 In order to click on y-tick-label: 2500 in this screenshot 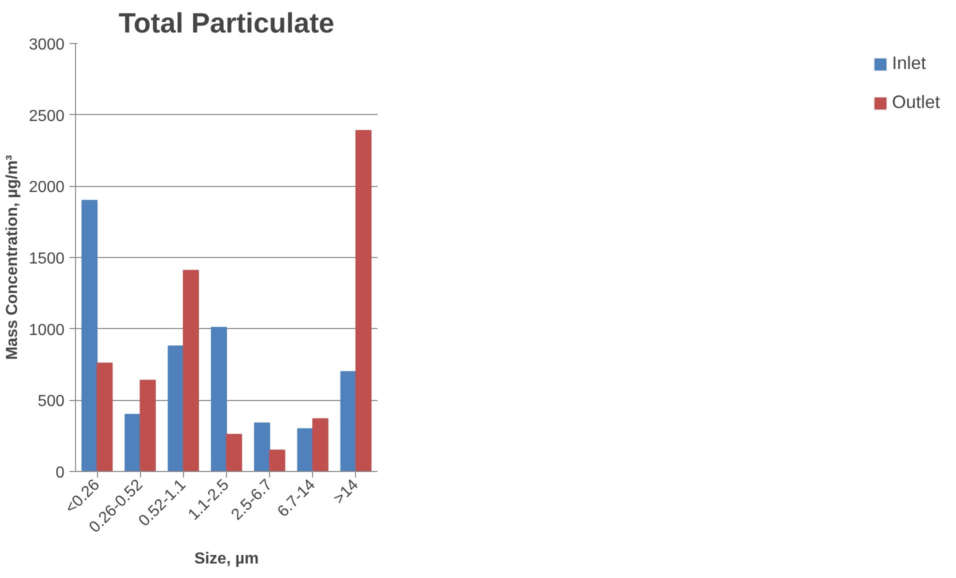, I will do `click(46, 116)`.